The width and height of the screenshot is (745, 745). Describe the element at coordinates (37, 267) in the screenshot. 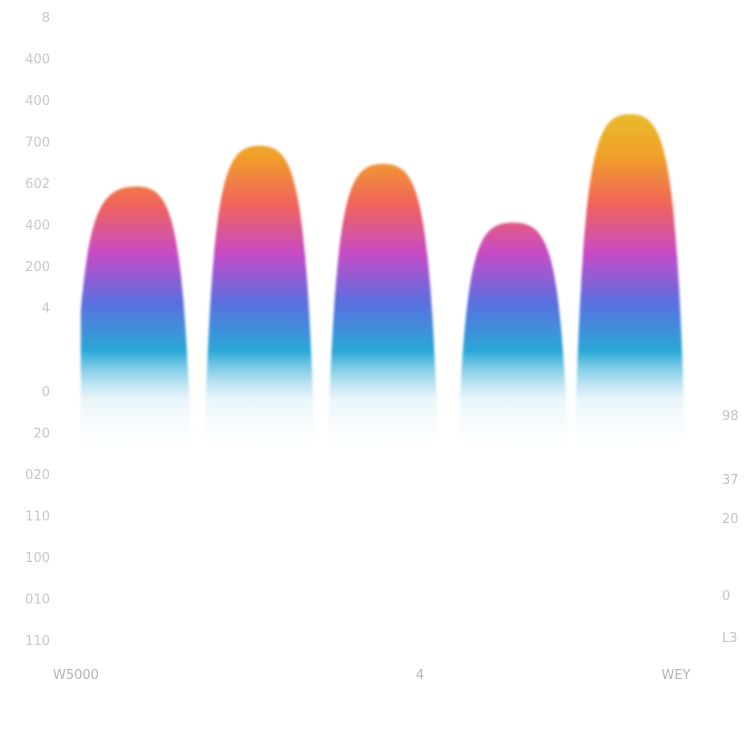

I see `y-tick-label-left: 200` at that location.